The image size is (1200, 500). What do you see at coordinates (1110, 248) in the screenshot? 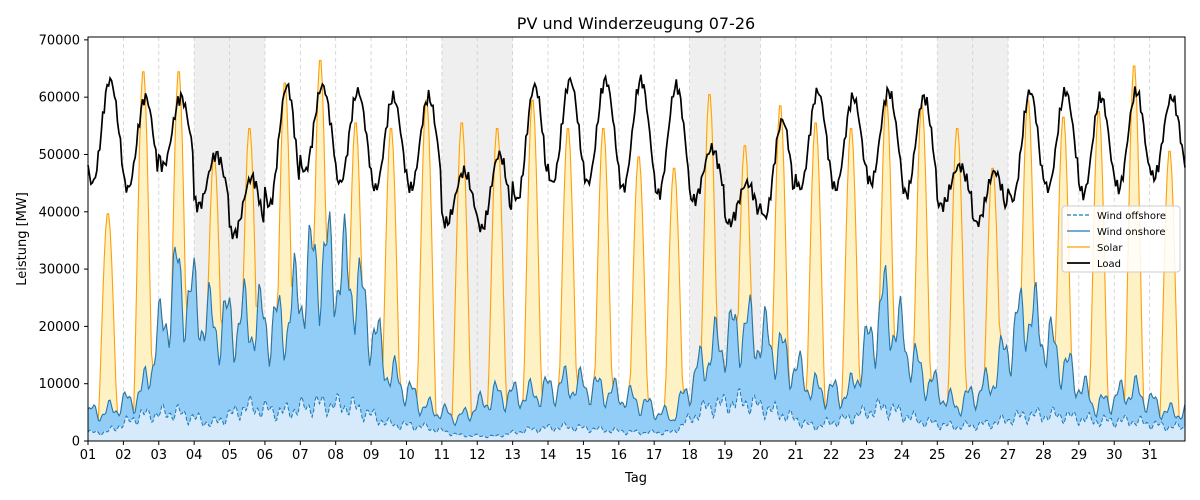
I see `legend-label-solar: Solar` at bounding box center [1110, 248].